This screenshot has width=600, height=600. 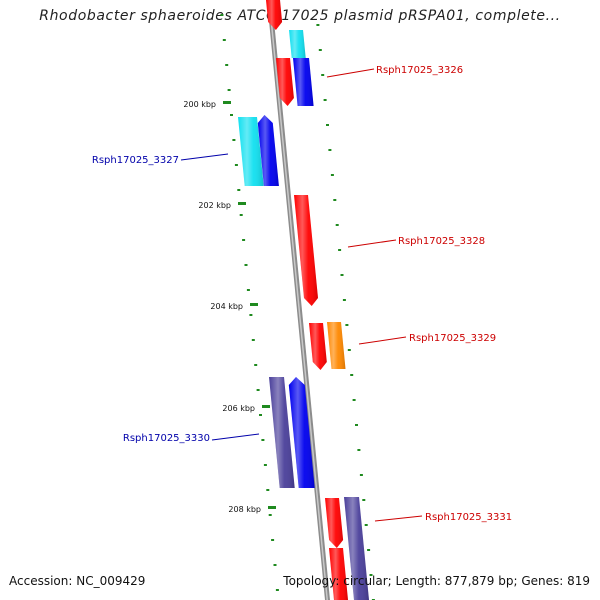 I want to click on gene-blue-3330-shading, so click(x=301, y=432).